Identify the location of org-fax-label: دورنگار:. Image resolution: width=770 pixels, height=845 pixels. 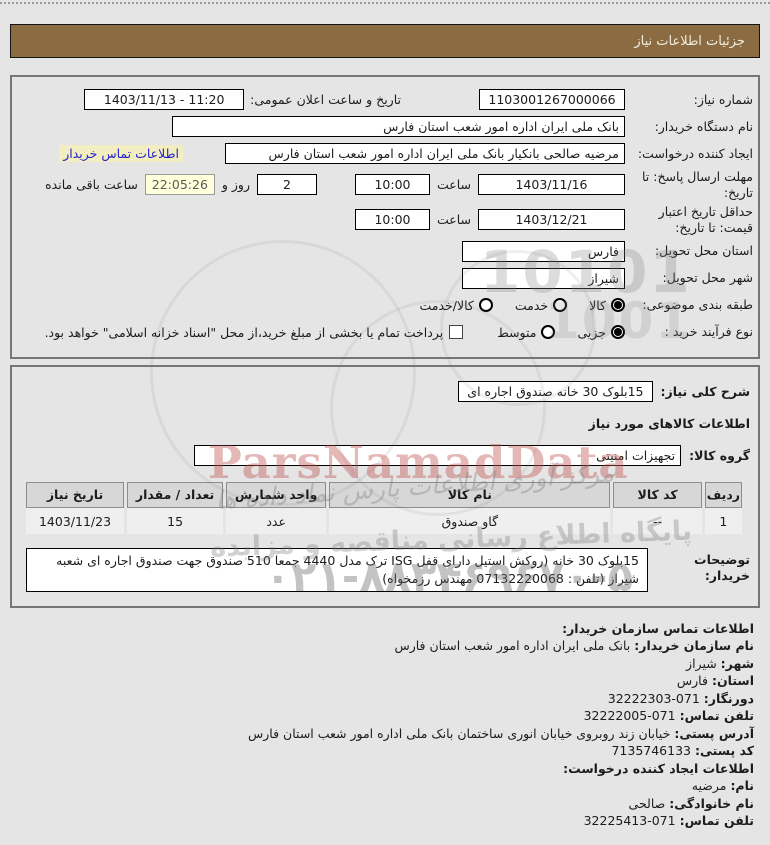
(728, 698).